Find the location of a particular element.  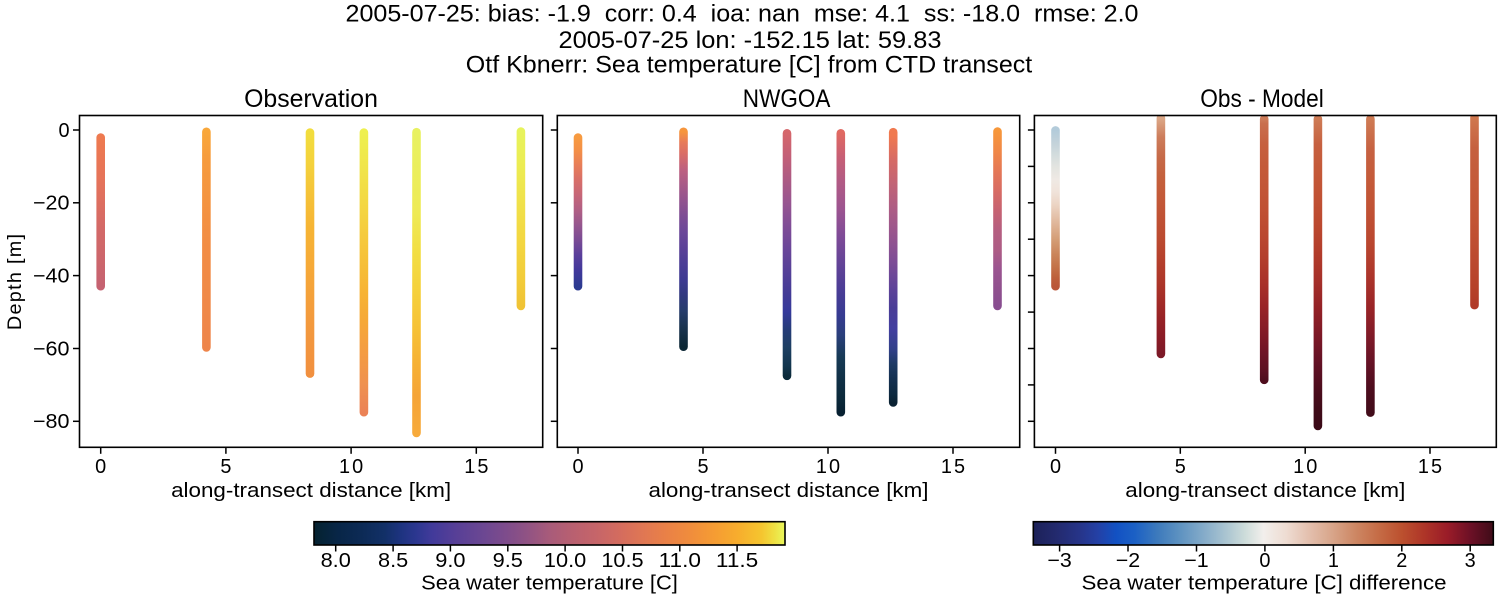

svg-text: 11.0 is located at coordinates (680, 561).